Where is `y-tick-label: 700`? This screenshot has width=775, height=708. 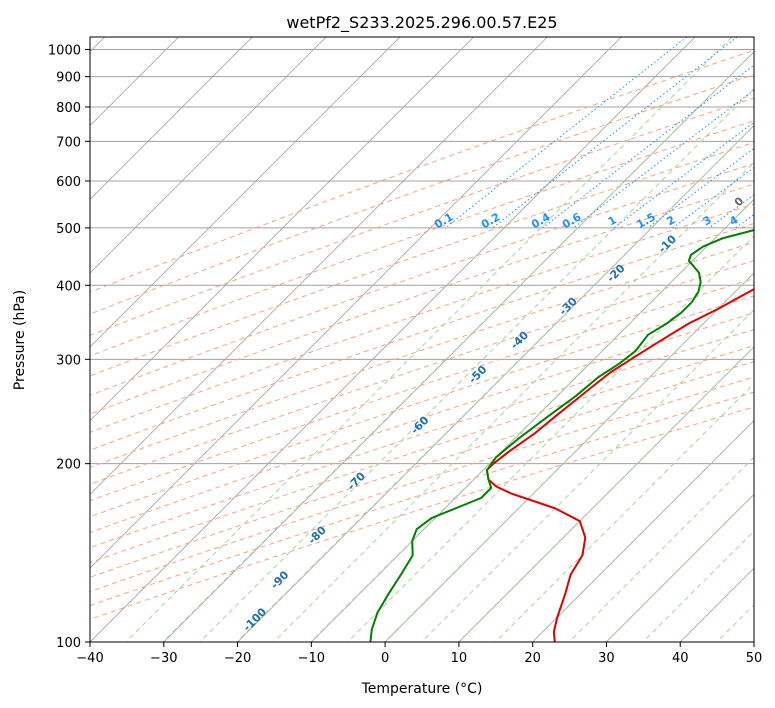 y-tick-label: 700 is located at coordinates (68, 142).